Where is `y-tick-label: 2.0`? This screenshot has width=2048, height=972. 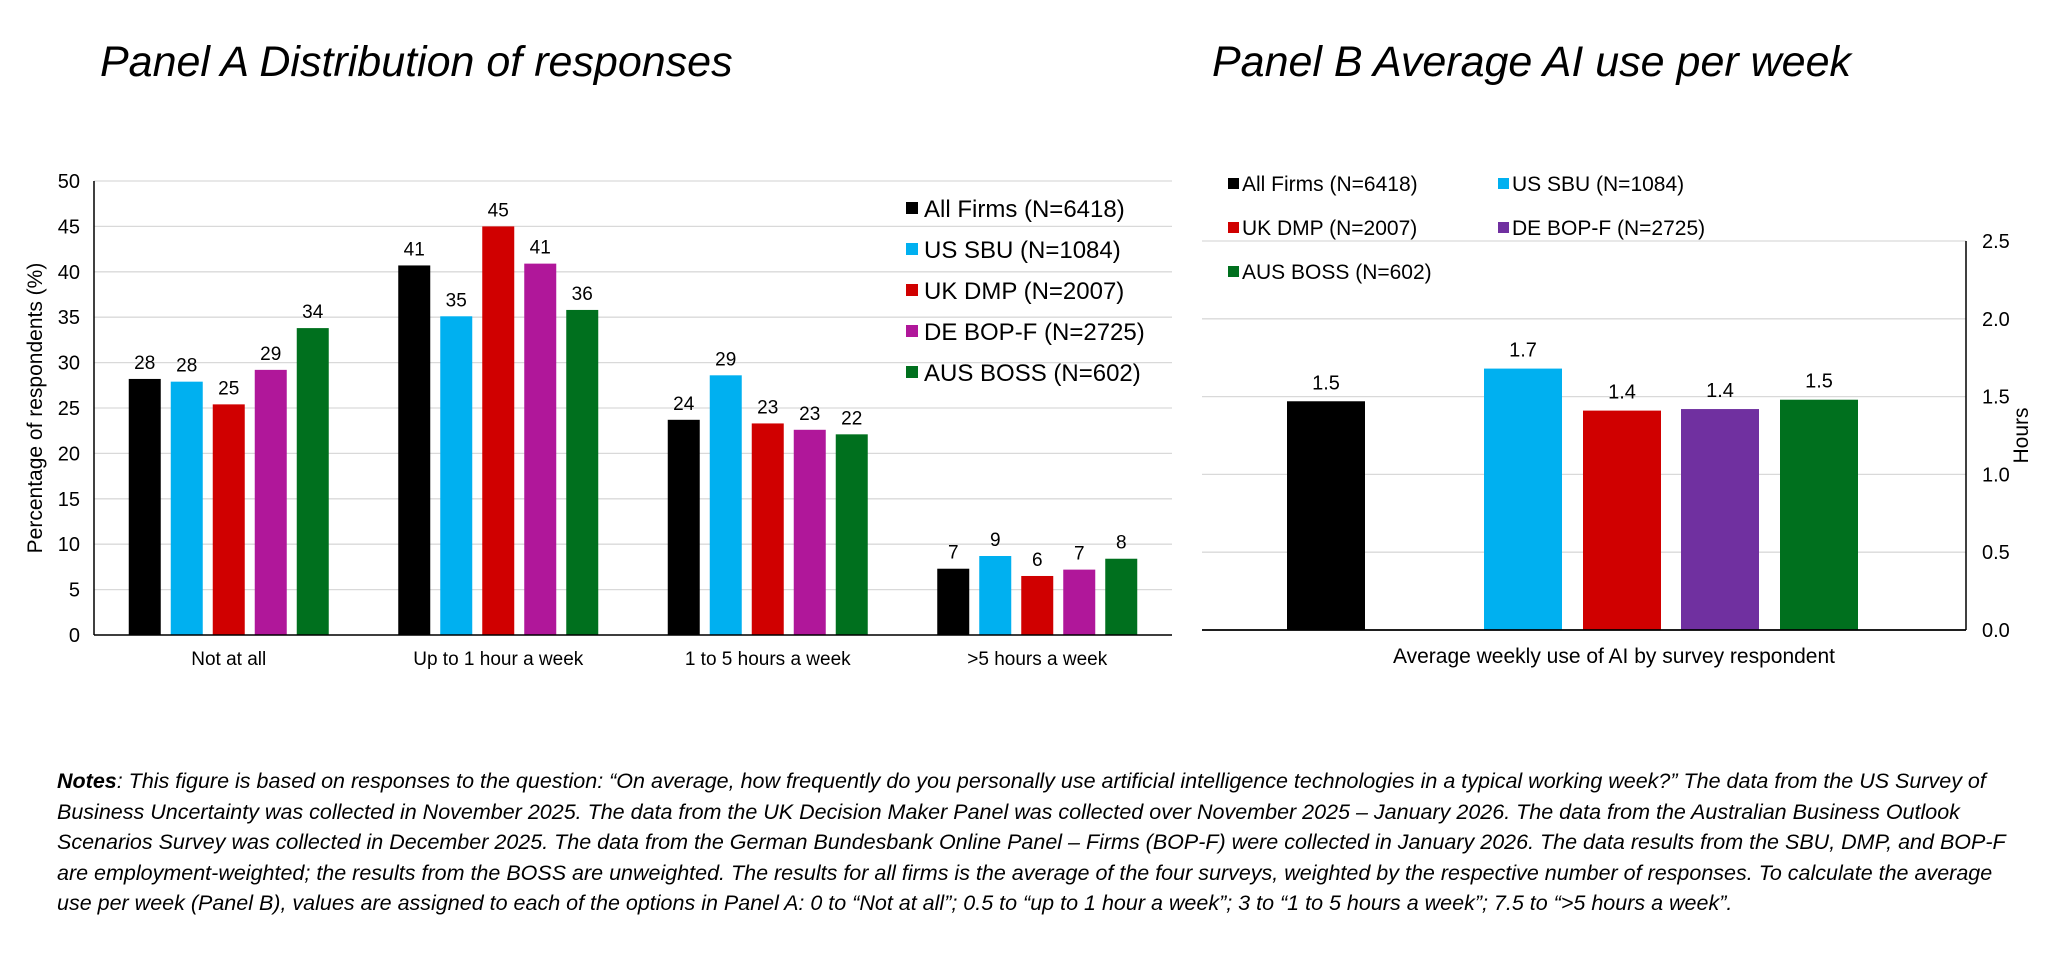
y-tick-label: 2.0 is located at coordinates (1996, 320).